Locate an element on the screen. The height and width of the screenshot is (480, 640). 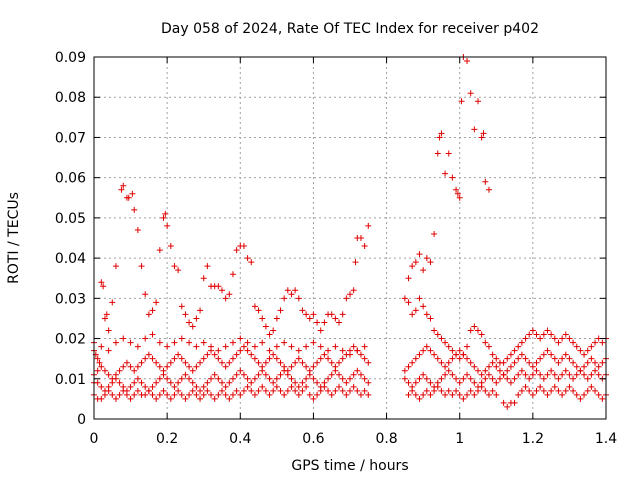
y-tick-label: 0.04 is located at coordinates (70, 259).